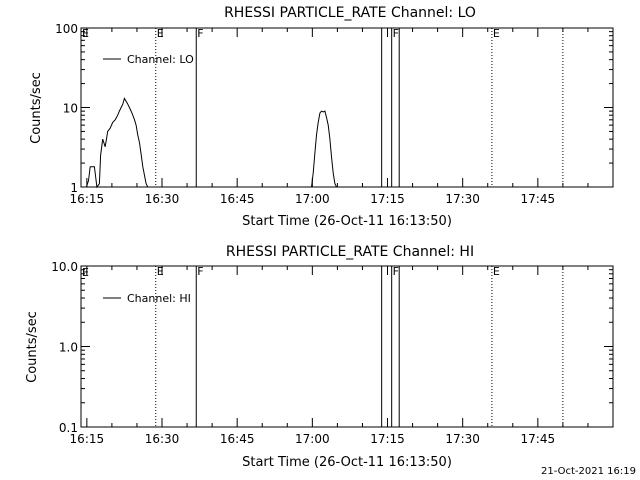  I want to click on y-tick-label: 100, so click(66, 29).